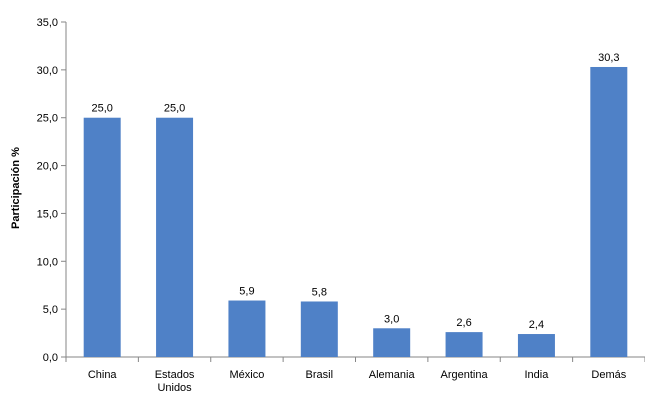  Describe the element at coordinates (463, 323) in the screenshot. I see `data-label: 2,6` at that location.